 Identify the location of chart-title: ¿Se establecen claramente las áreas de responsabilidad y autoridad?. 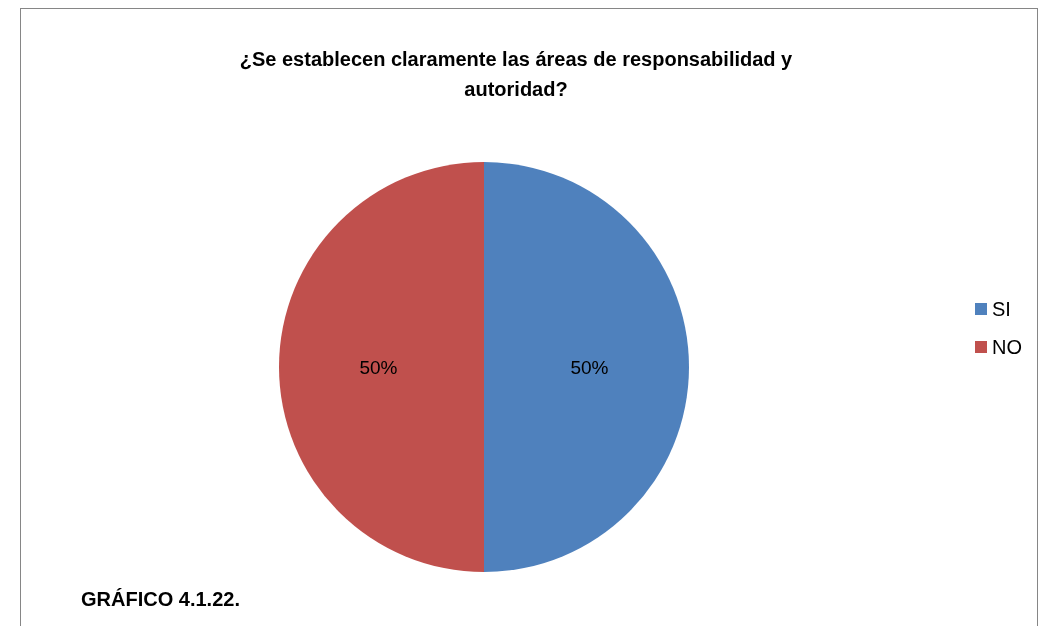
(516, 74).